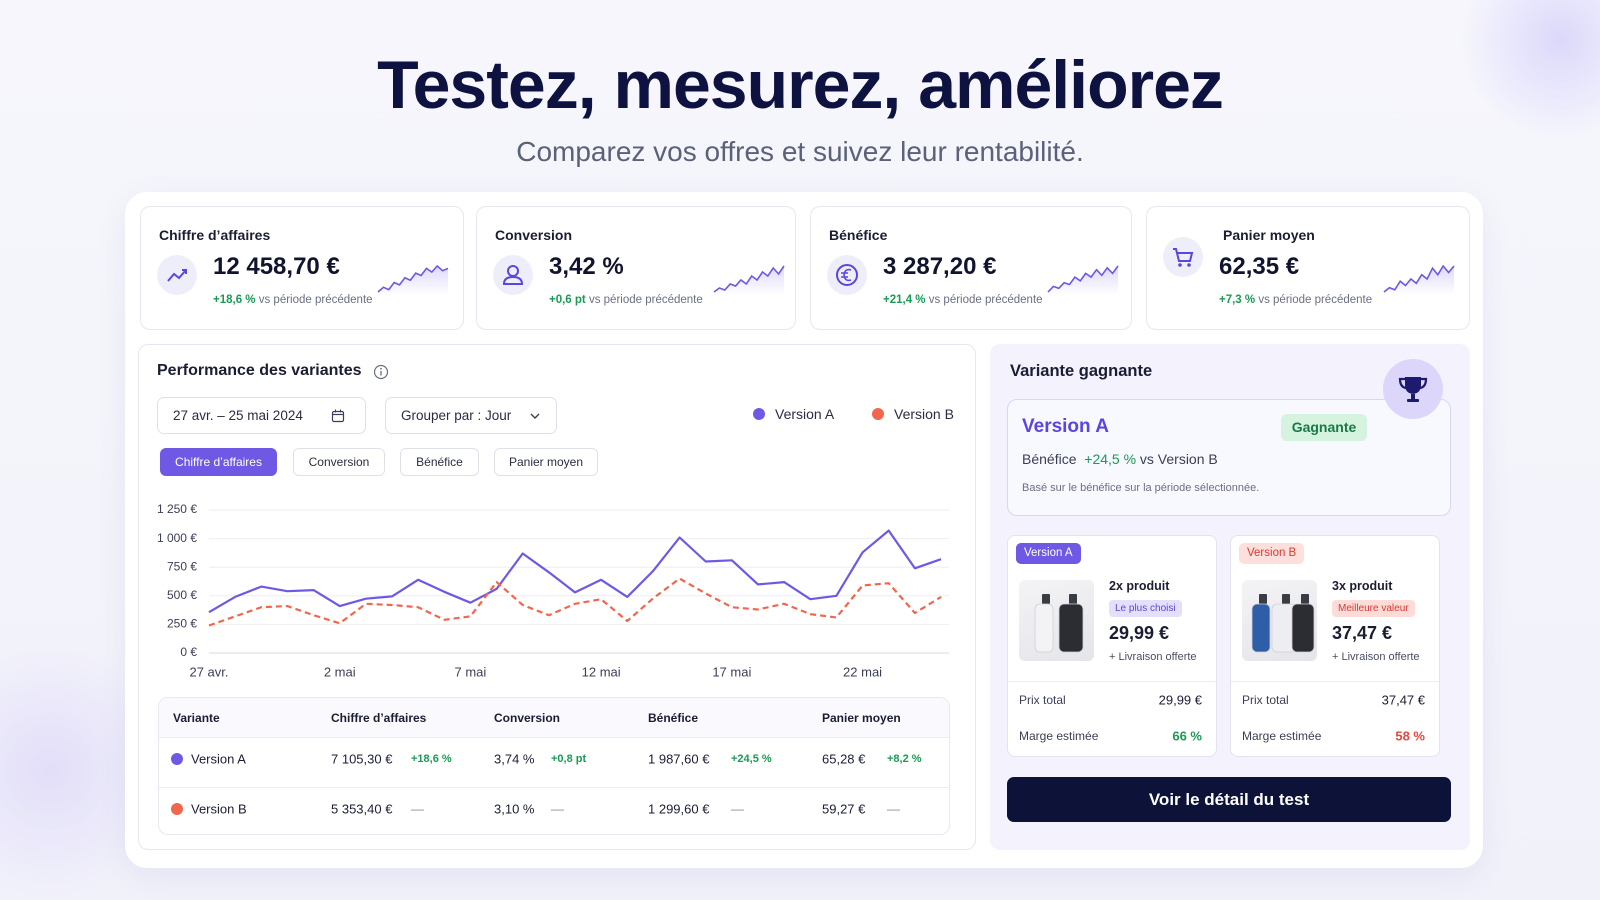 The width and height of the screenshot is (1600, 900). I want to click on kpi-change-line: +0,6 pt vs période précédente, so click(626, 300).